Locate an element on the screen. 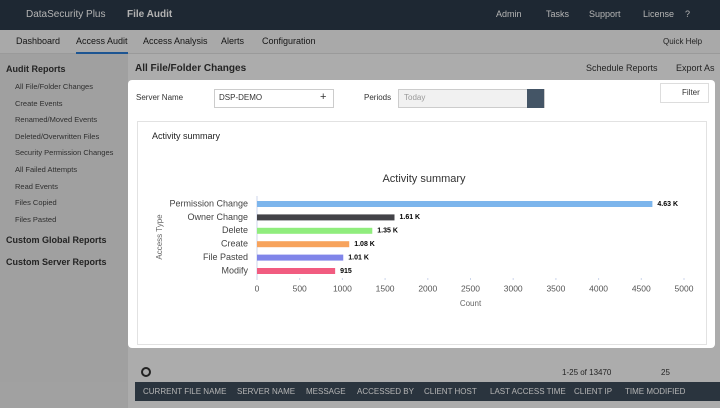  x-tick-label: 4500 is located at coordinates (641, 288).